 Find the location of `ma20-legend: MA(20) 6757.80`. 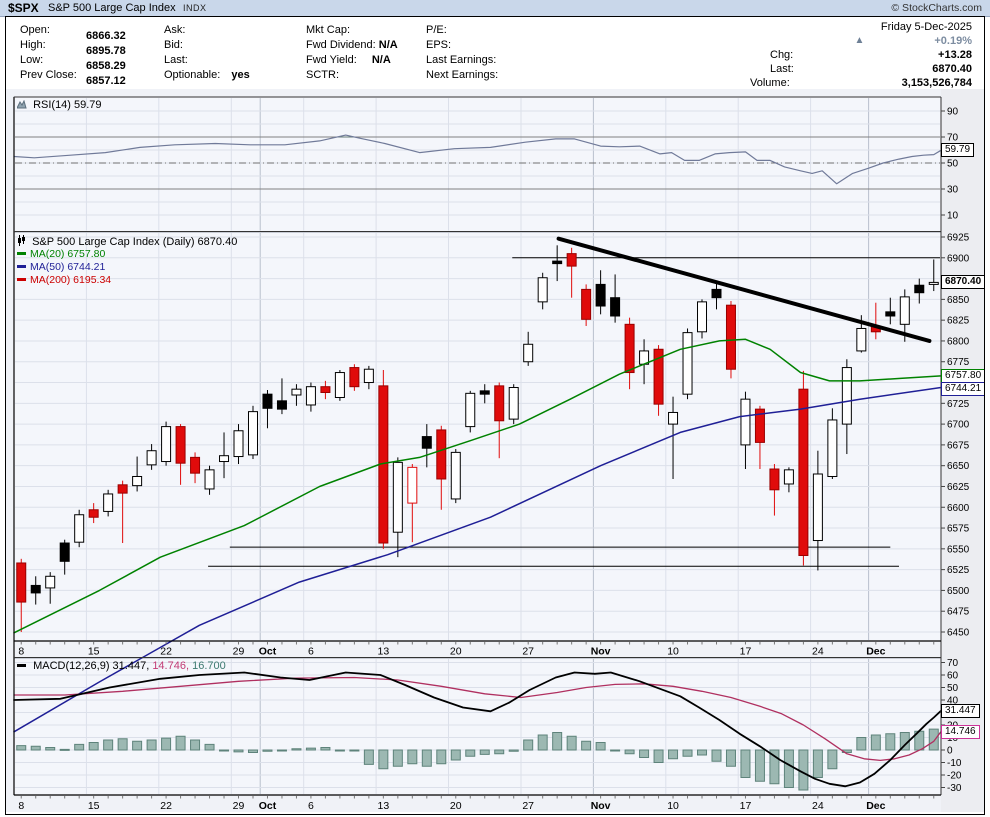

ma20-legend: MA(20) 6757.80 is located at coordinates (127, 254).